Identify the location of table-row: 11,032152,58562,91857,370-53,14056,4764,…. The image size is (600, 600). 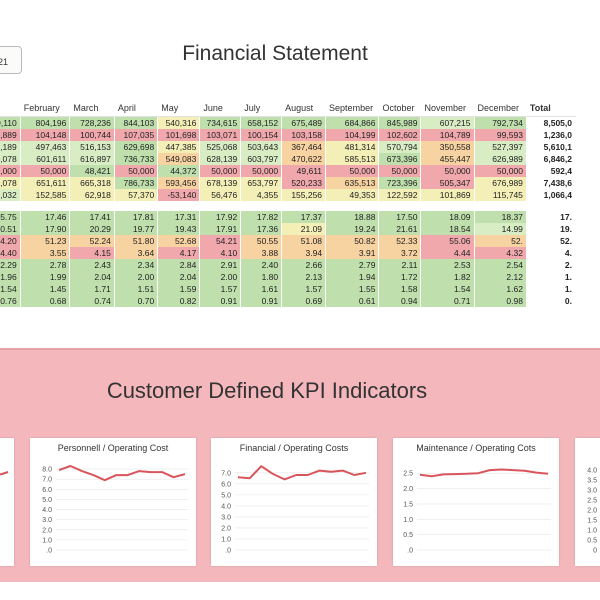
(288, 195).